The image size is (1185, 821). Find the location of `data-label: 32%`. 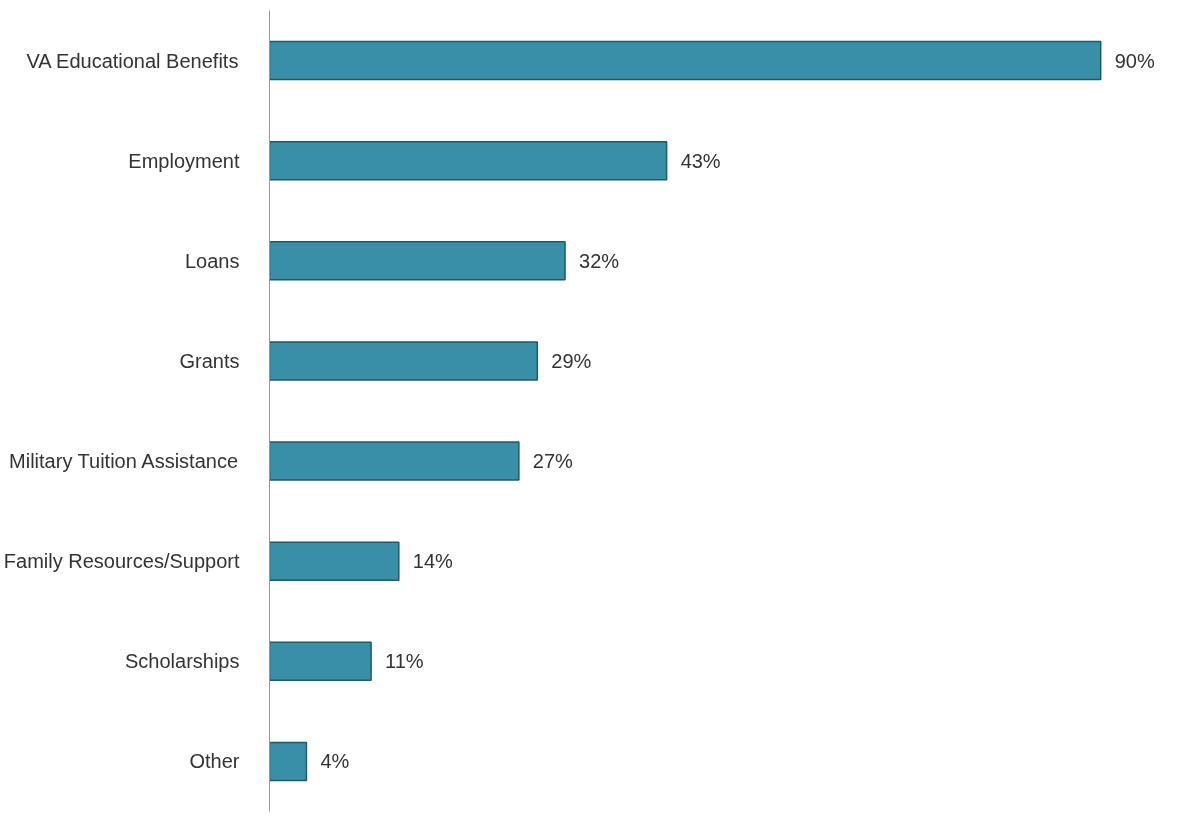

data-label: 32% is located at coordinates (599, 260).